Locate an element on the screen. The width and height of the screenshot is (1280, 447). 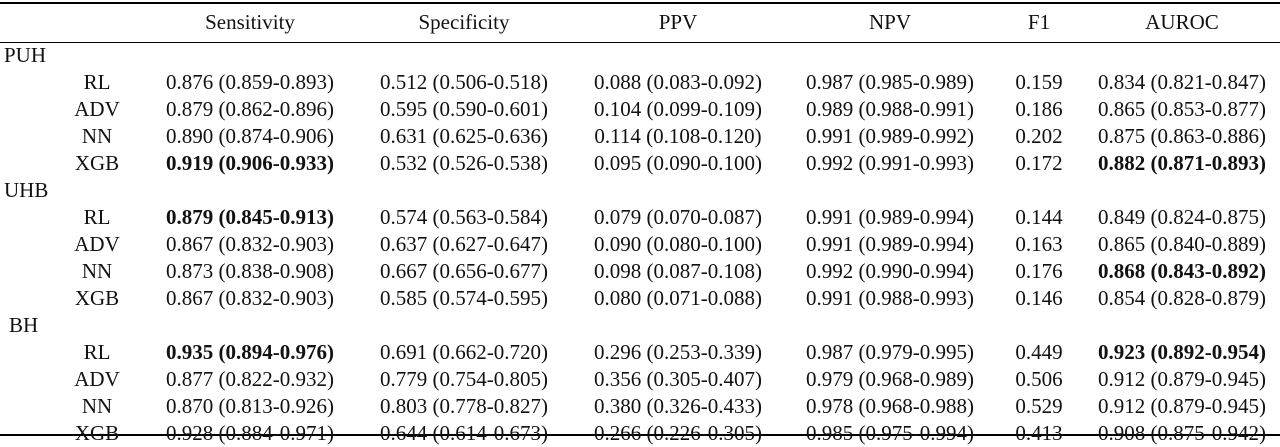
auroc-cell: 0.868 (0.843-0.892) is located at coordinates (1182, 271).